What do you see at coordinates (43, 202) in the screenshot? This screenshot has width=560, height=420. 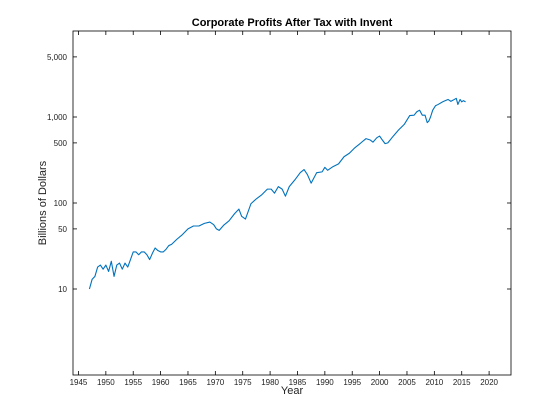 I see `y-axis-label: Billions of Dollars` at bounding box center [43, 202].